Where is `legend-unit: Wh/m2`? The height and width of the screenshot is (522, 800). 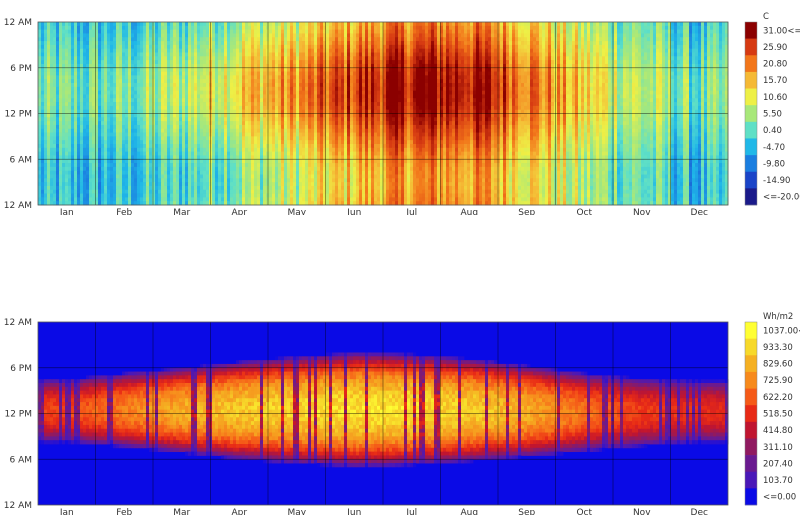 legend-unit: Wh/m2 is located at coordinates (778, 317).